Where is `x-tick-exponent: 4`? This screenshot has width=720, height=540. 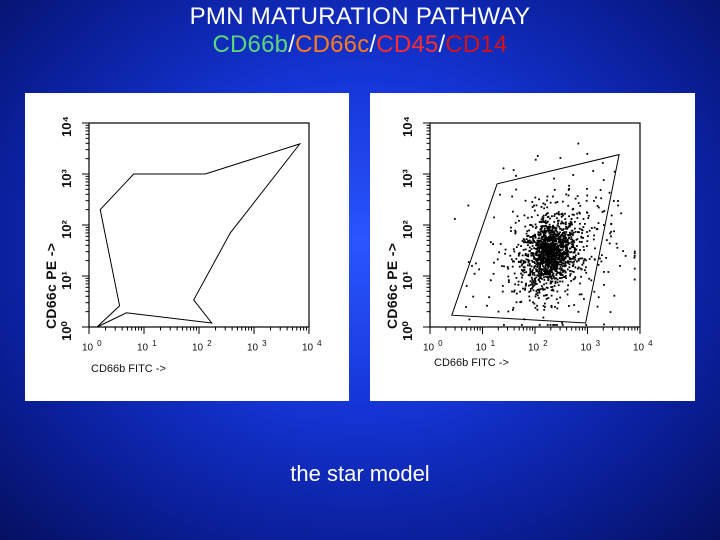 x-tick-exponent: 4 is located at coordinates (319, 343).